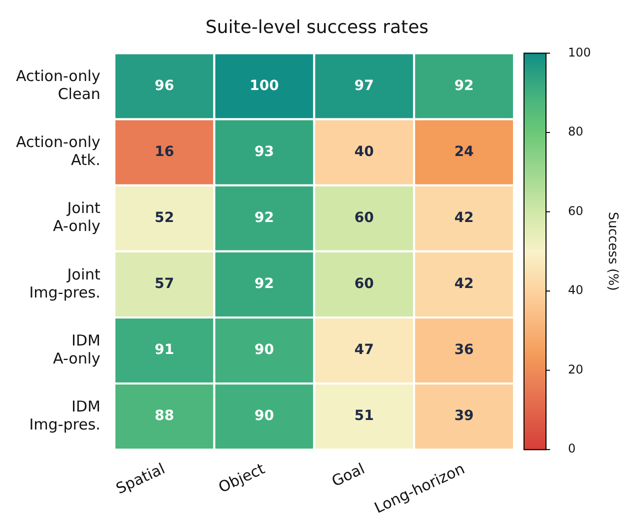 Image resolution: width=632 pixels, height=529 pixels. I want to click on color-bar-label: 100, so click(579, 52).